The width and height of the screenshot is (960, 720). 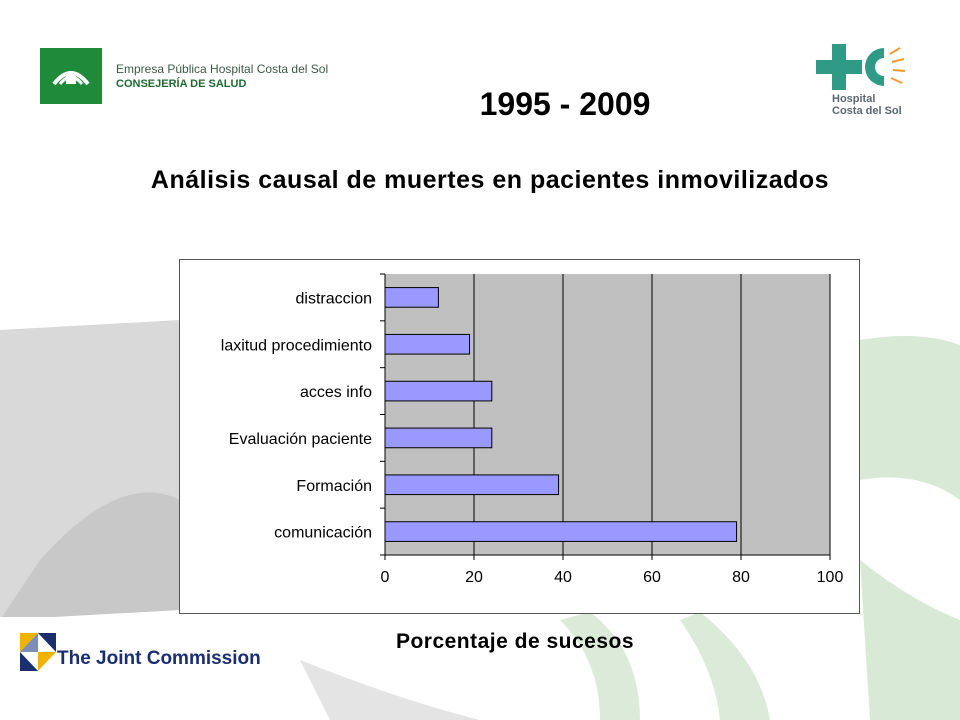 I want to click on x-tick-label: 20, so click(x=474, y=577).